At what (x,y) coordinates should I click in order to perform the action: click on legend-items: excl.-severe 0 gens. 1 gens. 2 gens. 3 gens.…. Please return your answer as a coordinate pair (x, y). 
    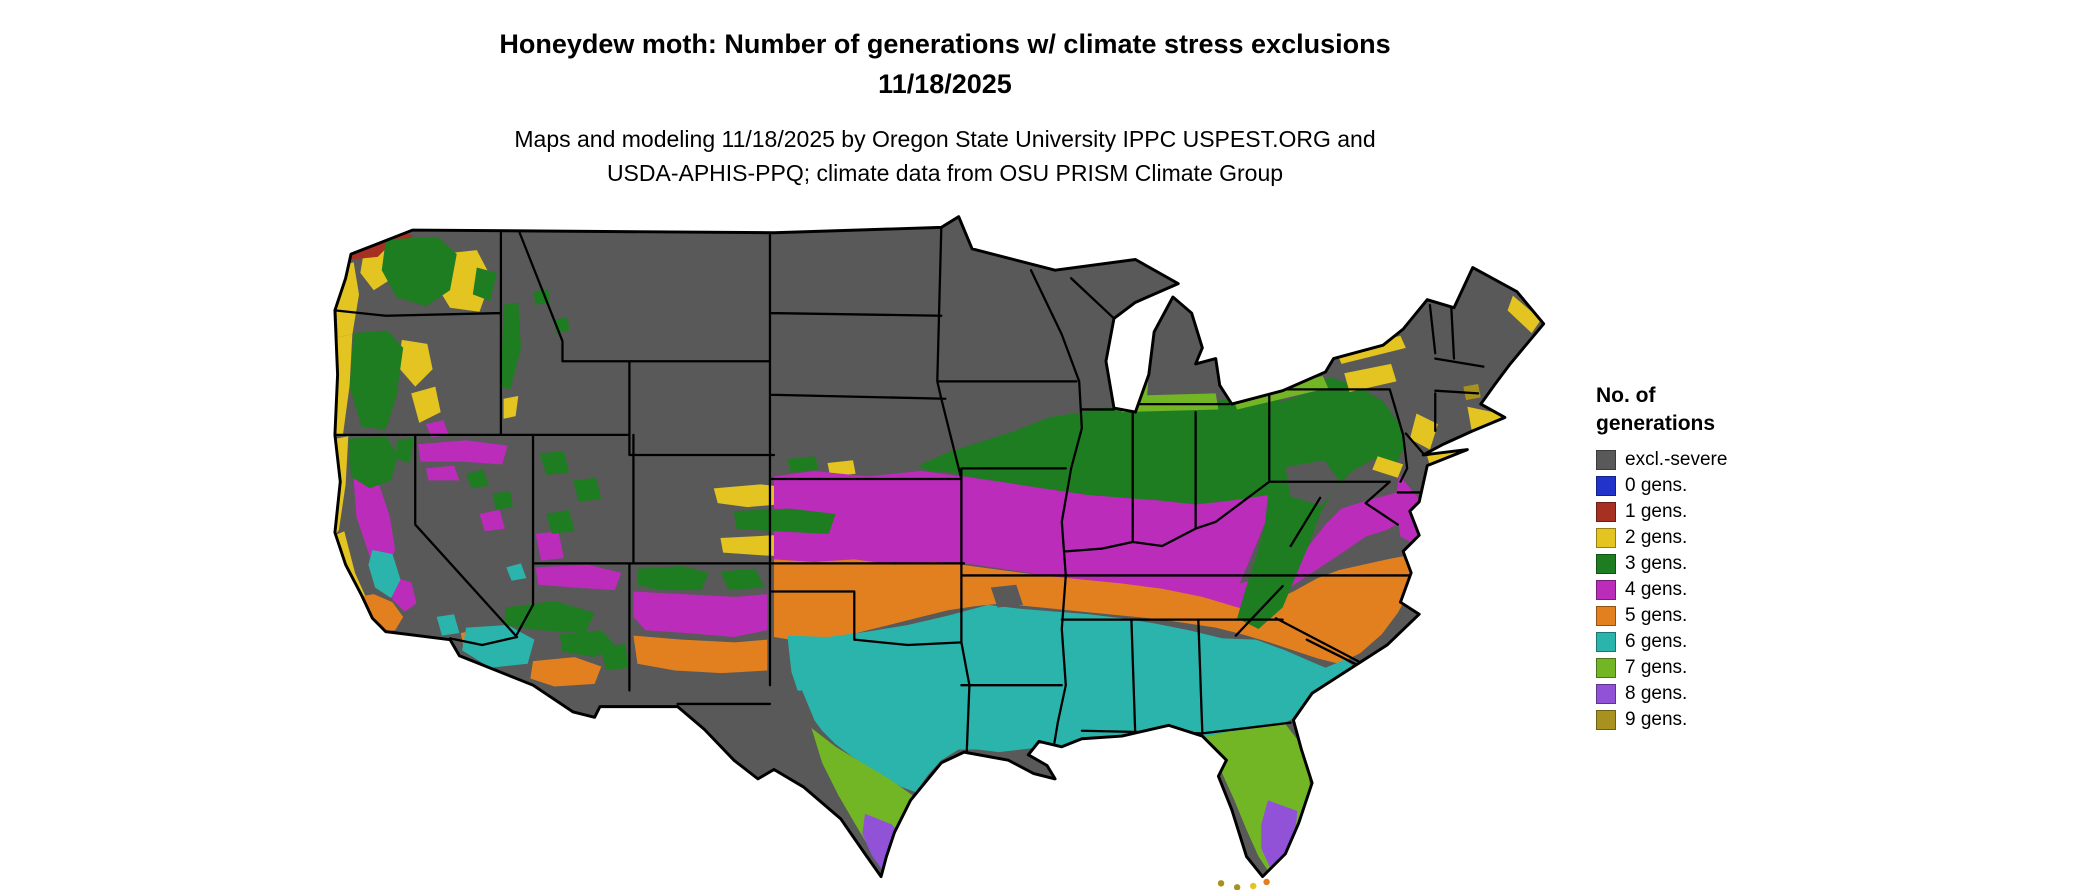
    Looking at the image, I should click on (1706, 589).